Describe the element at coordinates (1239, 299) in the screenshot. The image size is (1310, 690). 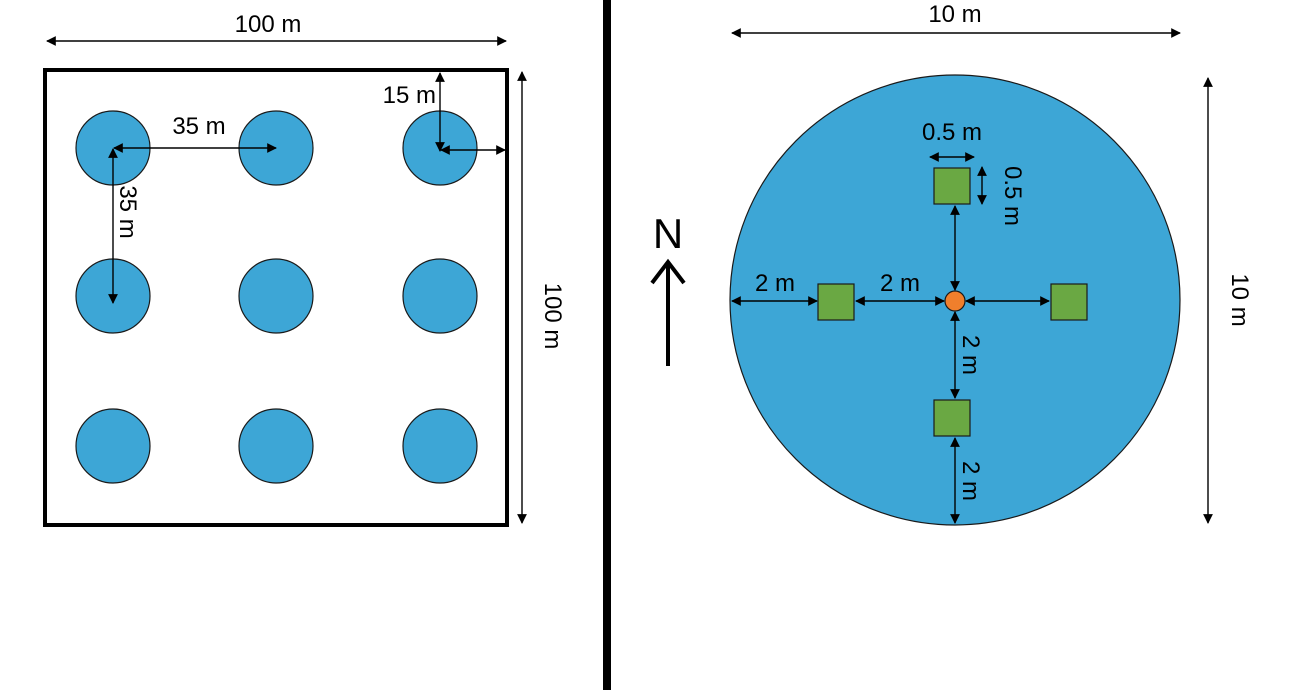
I see `plot-height-label: 10 m` at that location.